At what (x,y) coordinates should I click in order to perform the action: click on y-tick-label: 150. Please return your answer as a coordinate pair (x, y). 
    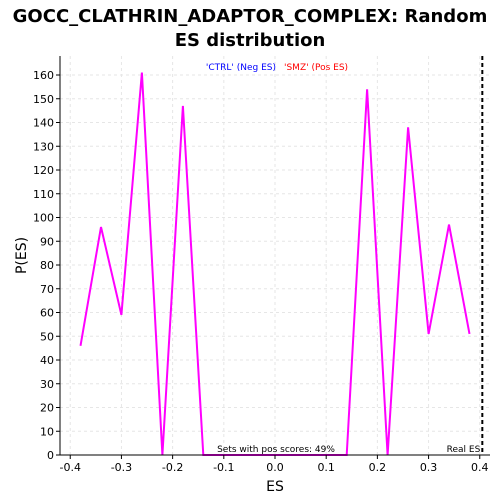
    Looking at the image, I should click on (43, 99).